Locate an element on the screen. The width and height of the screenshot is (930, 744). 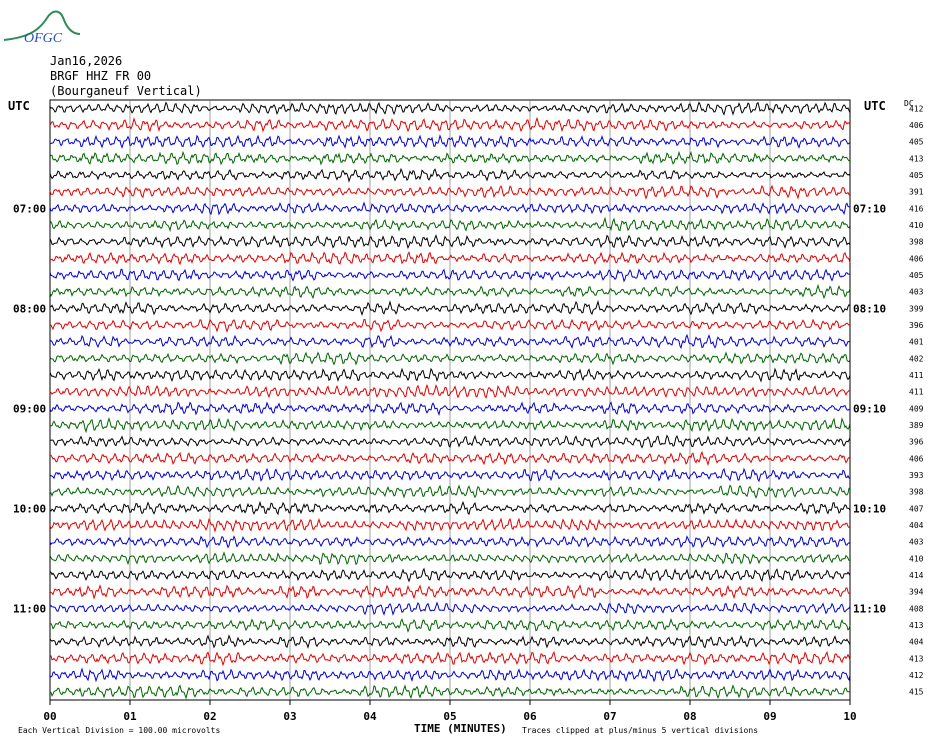
logo-text: OFGC is located at coordinates (43, 38).